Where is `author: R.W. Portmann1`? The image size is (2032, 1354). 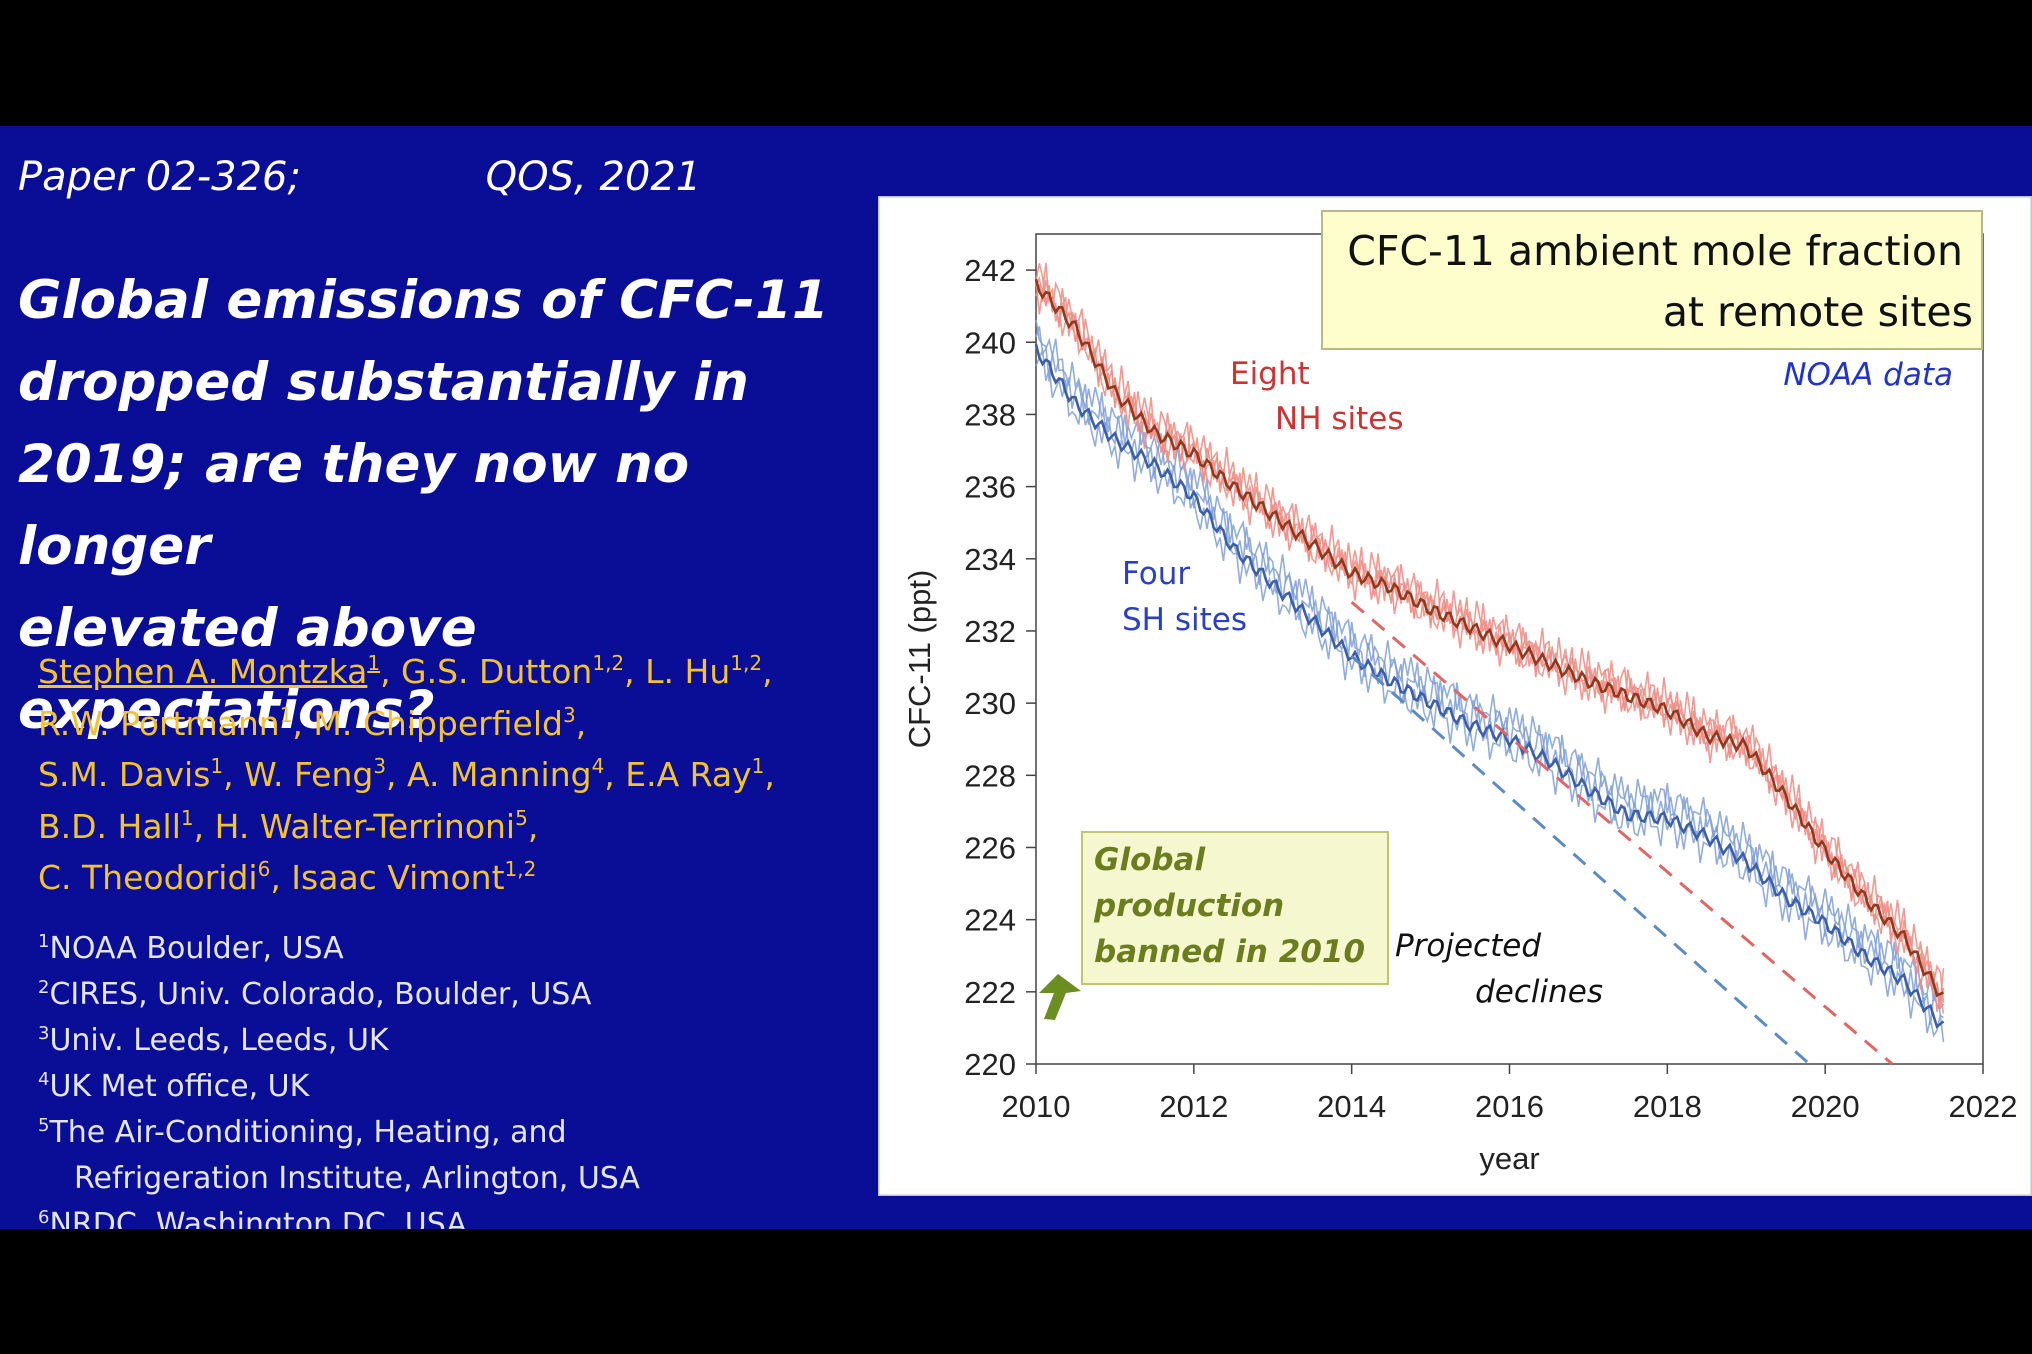 author: R.W. Portmann1 is located at coordinates (165, 723).